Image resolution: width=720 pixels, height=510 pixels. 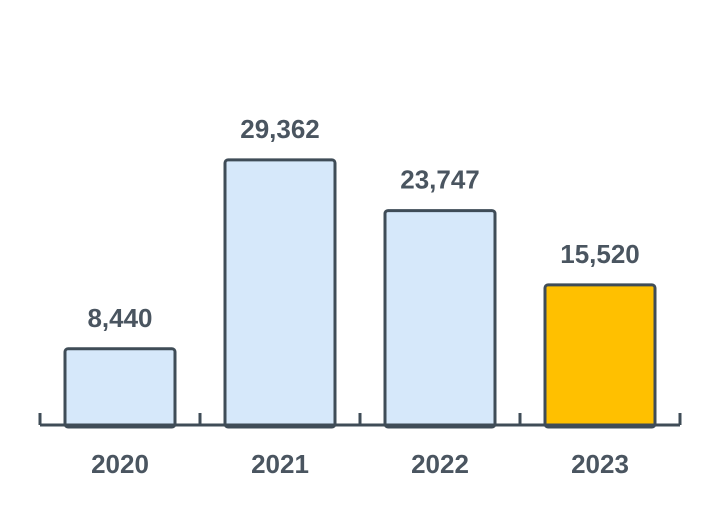 I want to click on x-axis, so click(x=360, y=420).